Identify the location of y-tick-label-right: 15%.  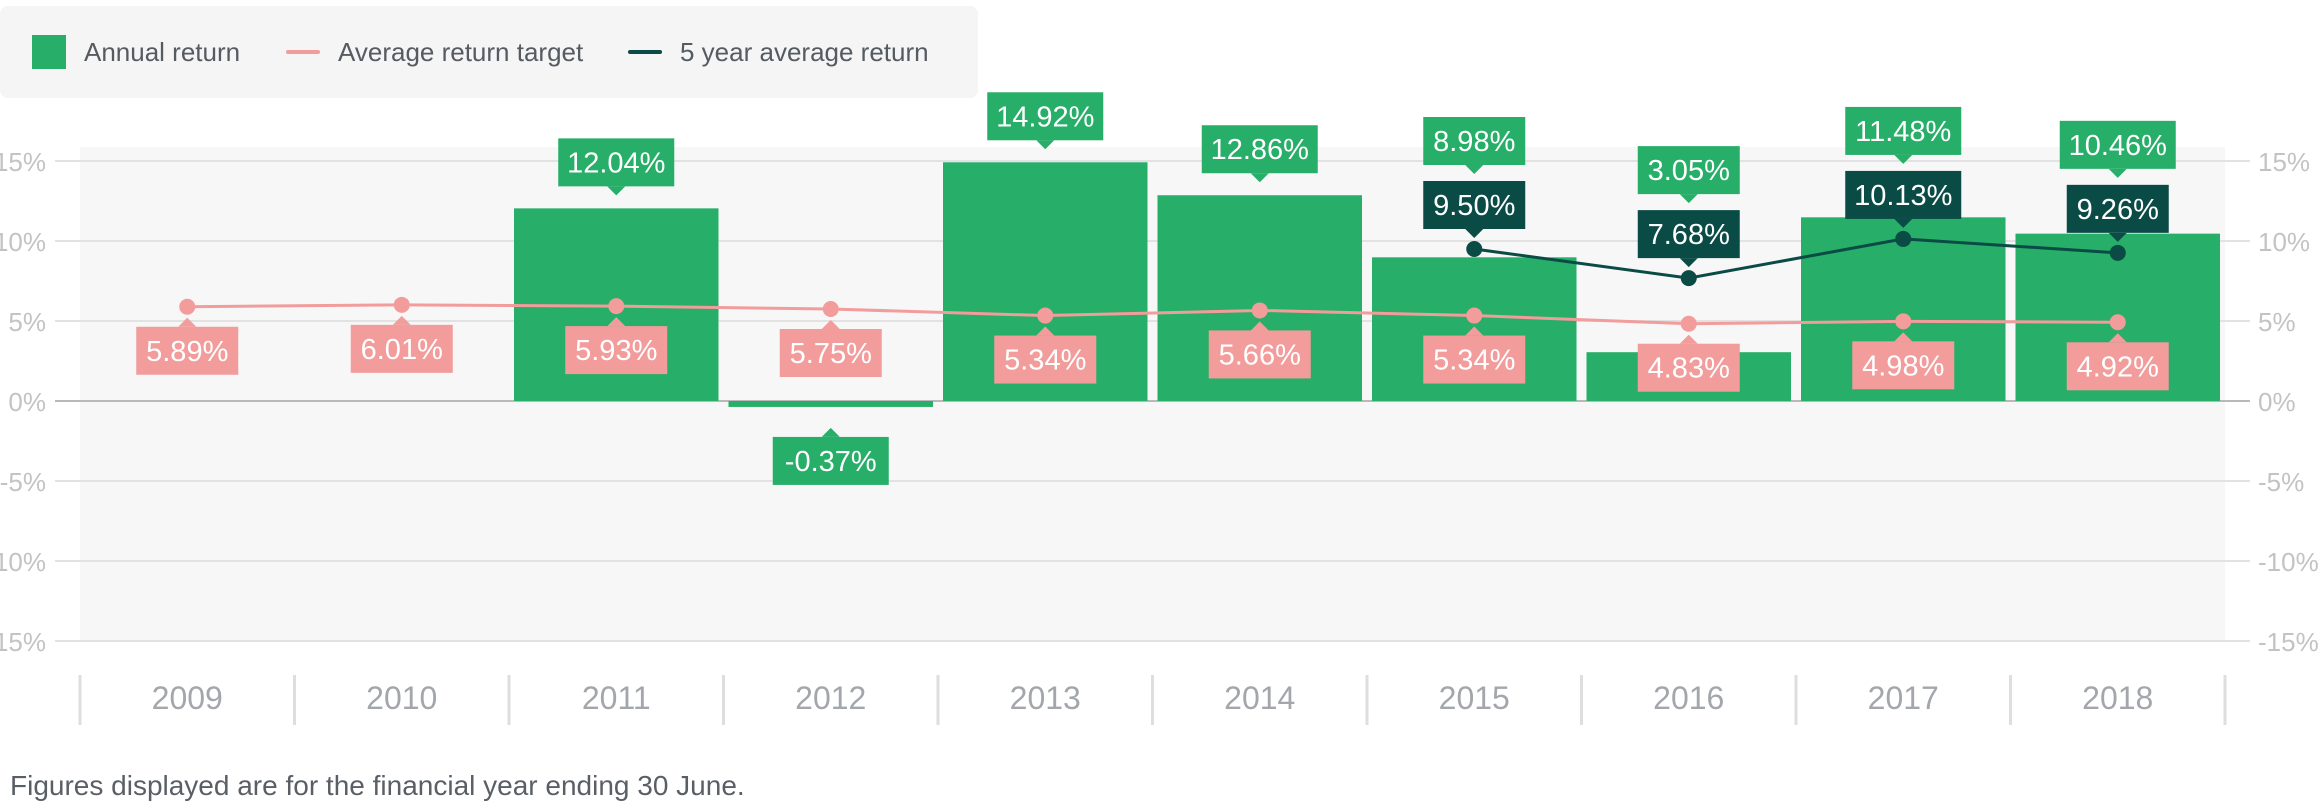
(2284, 162).